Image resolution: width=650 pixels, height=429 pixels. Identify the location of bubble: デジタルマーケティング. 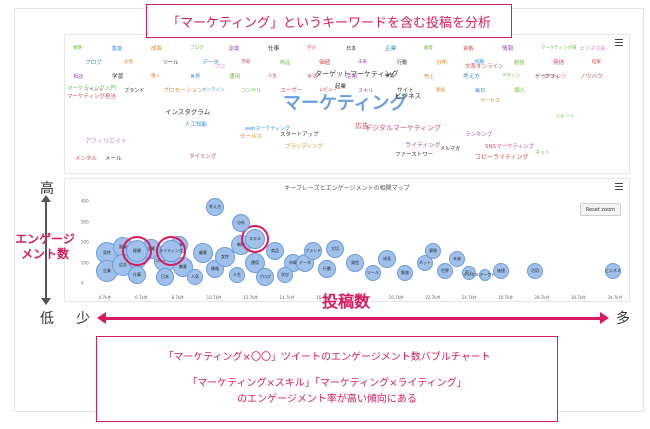
(485, 275).